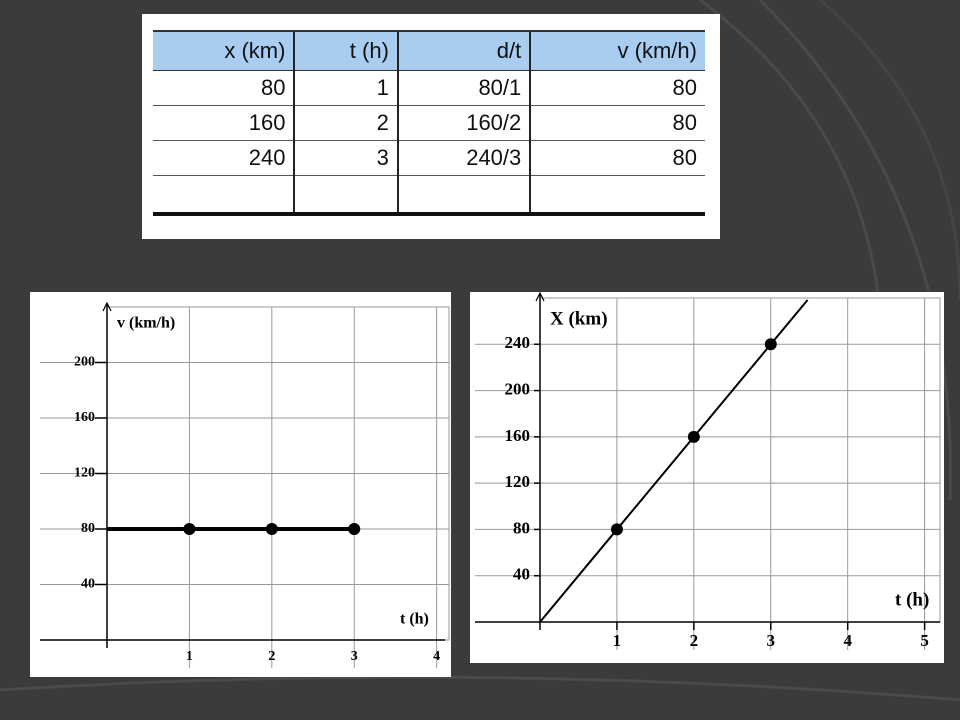 The height and width of the screenshot is (720, 960). What do you see at coordinates (224, 50) in the screenshot?
I see `header-cell: x (km)` at bounding box center [224, 50].